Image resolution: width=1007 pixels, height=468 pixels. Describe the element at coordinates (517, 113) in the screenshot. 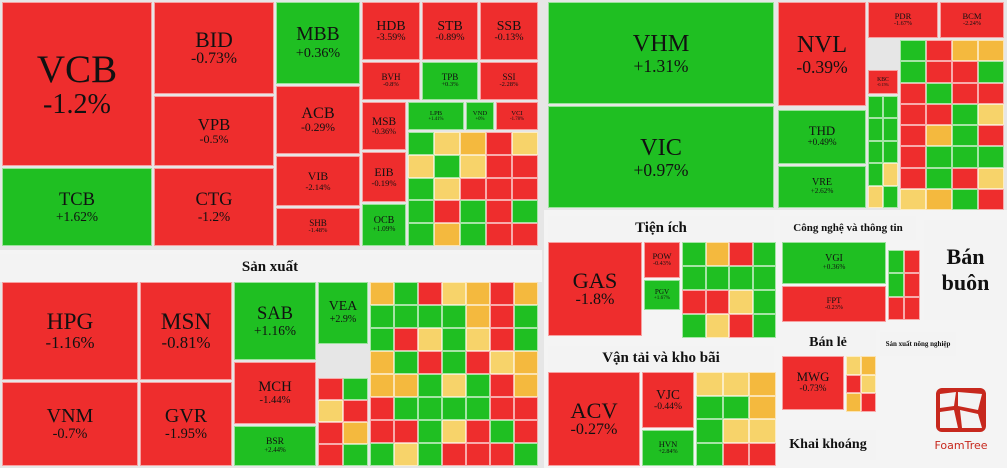

I see `ticker: VCI` at that location.